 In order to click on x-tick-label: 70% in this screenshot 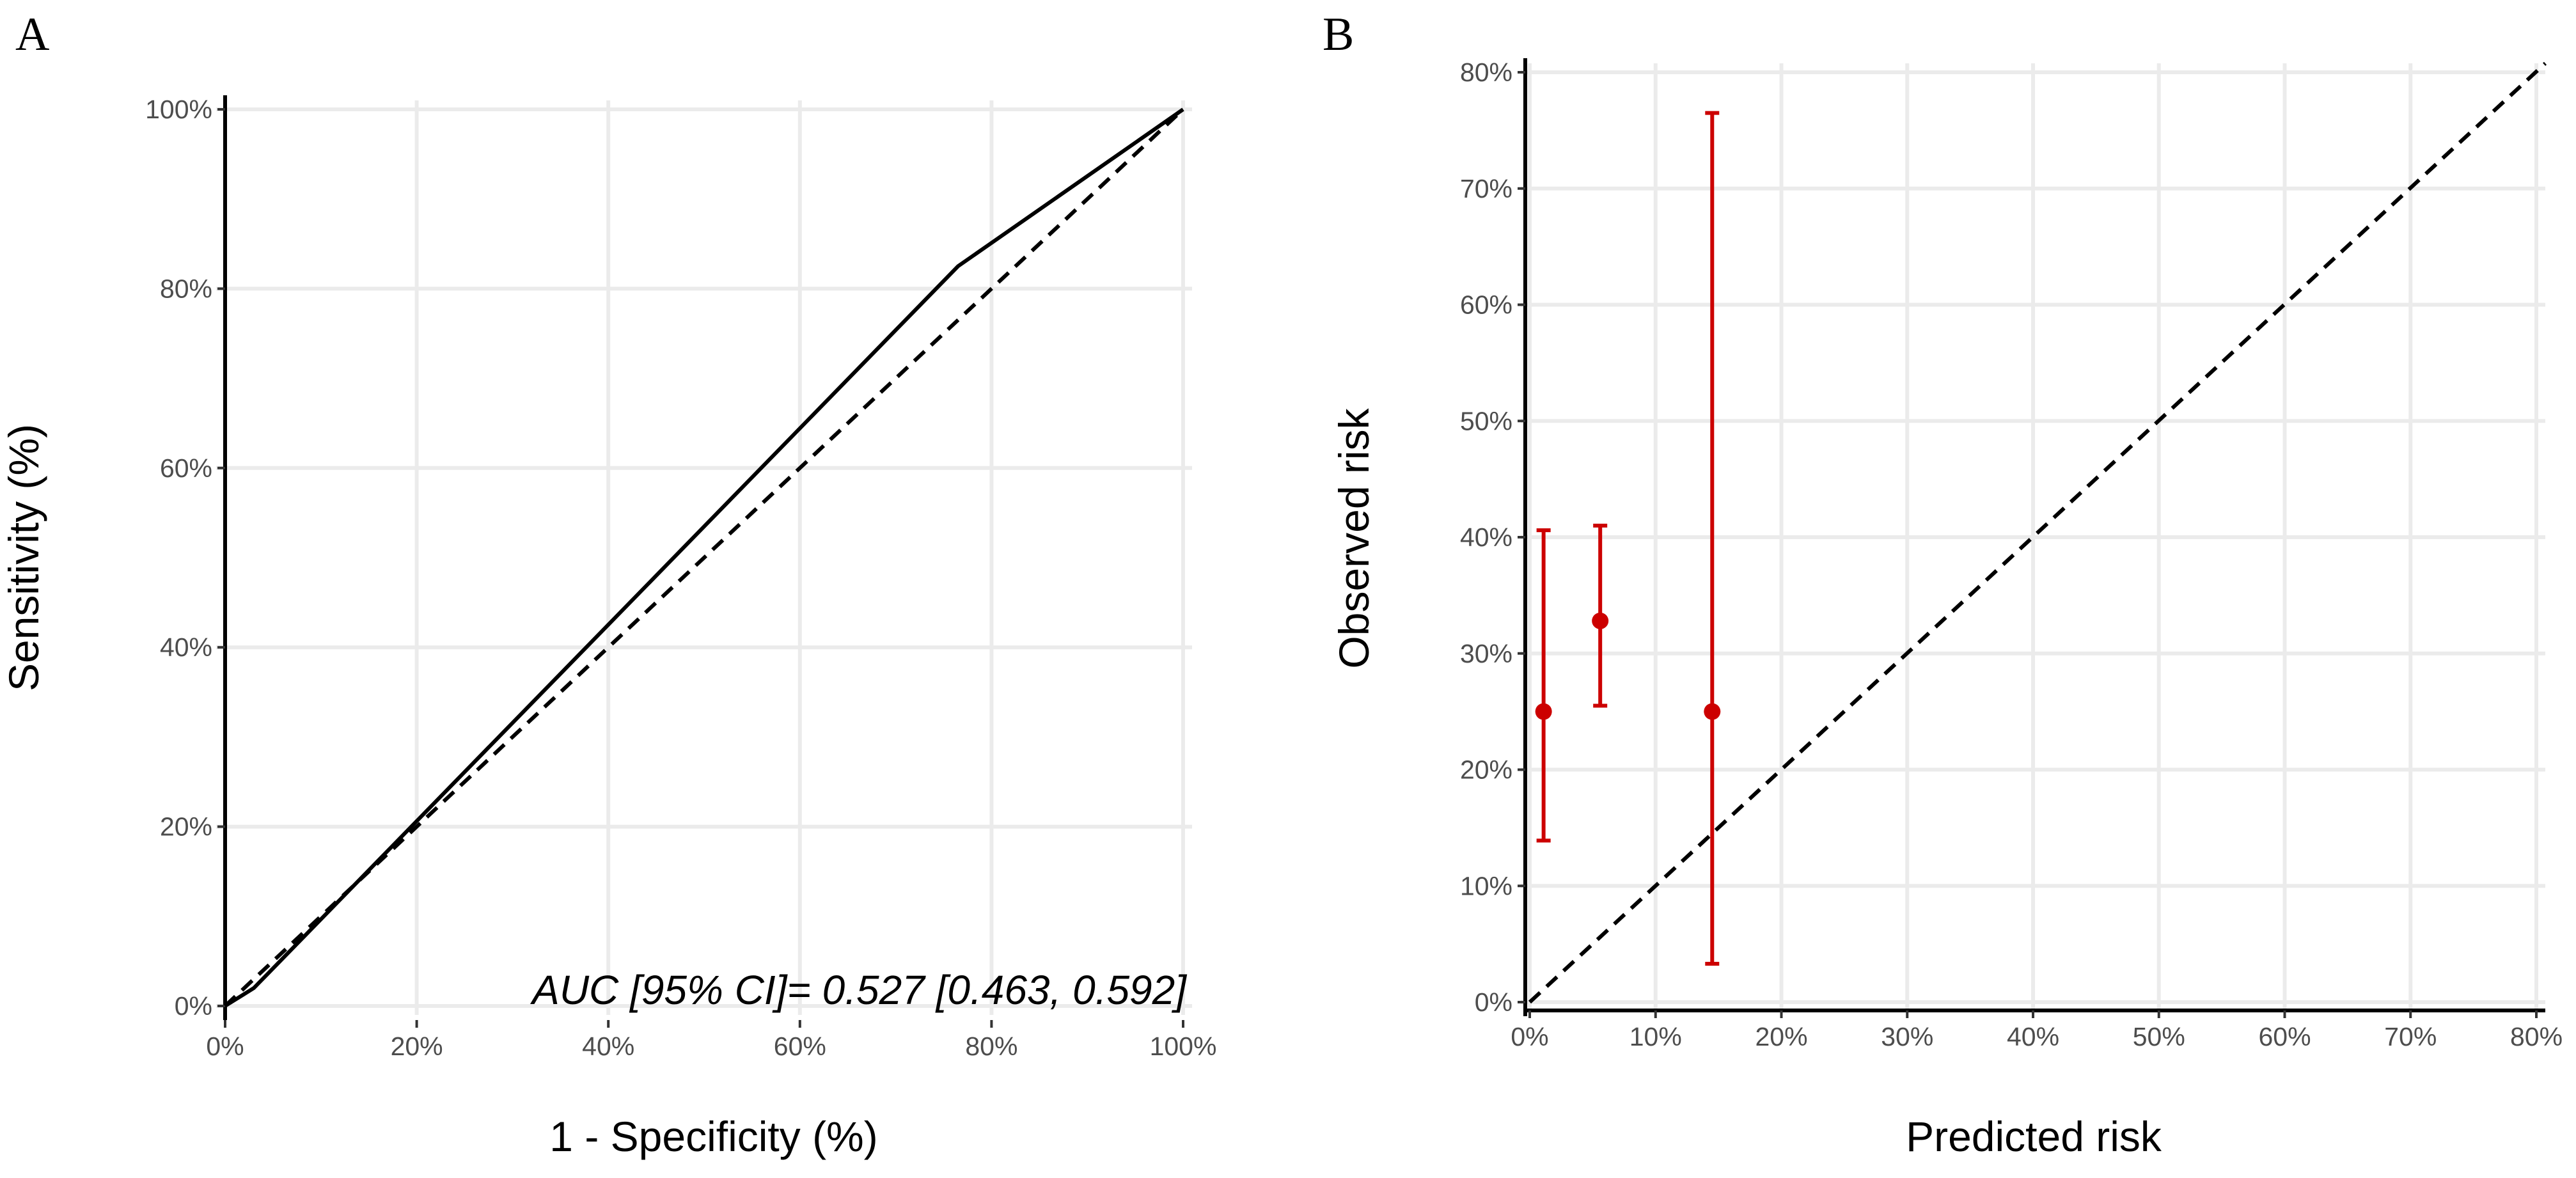, I will do `click(2410, 1036)`.